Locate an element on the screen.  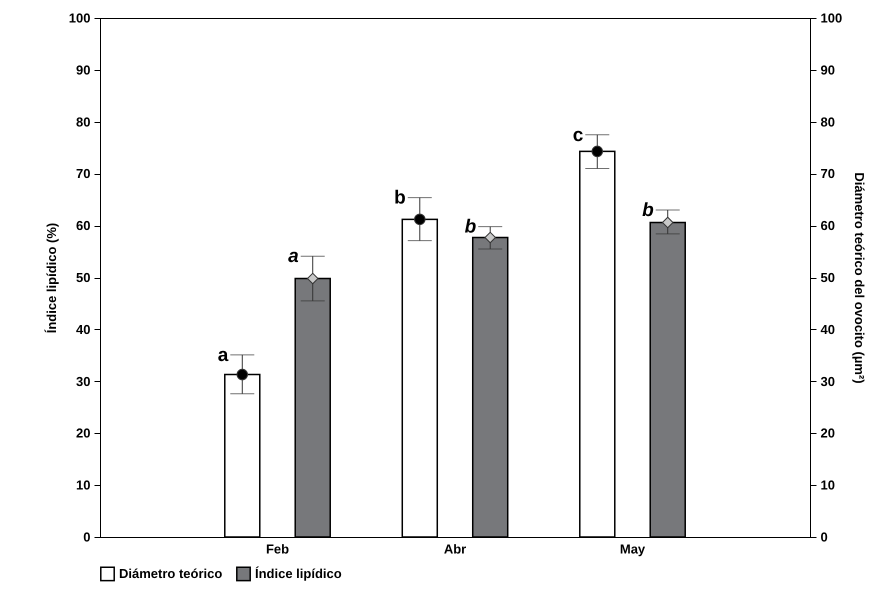
y2-tick-label: 50 is located at coordinates (827, 277).